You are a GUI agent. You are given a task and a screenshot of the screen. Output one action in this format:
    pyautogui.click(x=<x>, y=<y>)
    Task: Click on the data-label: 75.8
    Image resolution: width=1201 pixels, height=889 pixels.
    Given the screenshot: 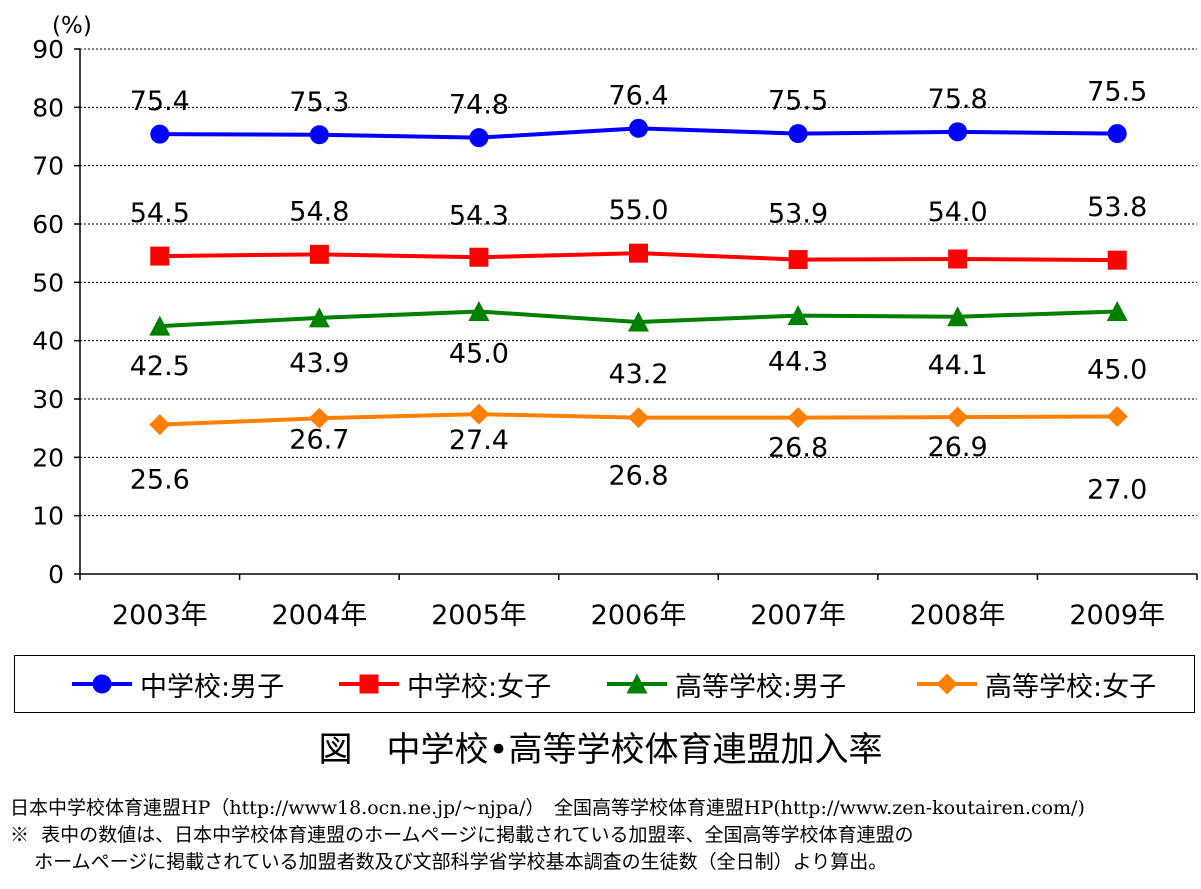 What is the action you would take?
    pyautogui.click(x=958, y=99)
    